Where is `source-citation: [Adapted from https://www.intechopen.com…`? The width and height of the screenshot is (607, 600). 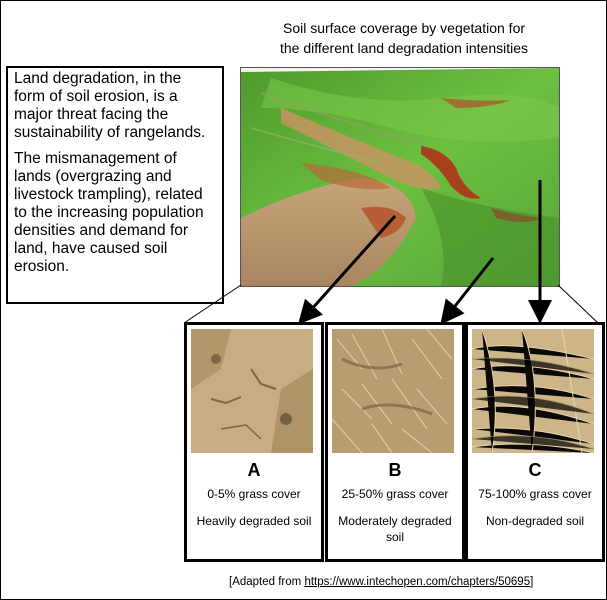 source-citation: [Adapted from https://www.intechopen.com… is located at coordinates (381, 582).